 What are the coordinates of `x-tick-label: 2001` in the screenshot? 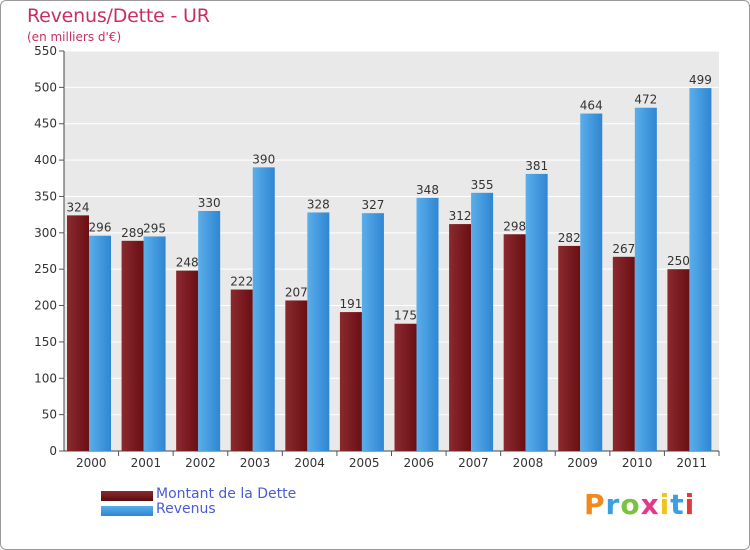 It's located at (146, 463).